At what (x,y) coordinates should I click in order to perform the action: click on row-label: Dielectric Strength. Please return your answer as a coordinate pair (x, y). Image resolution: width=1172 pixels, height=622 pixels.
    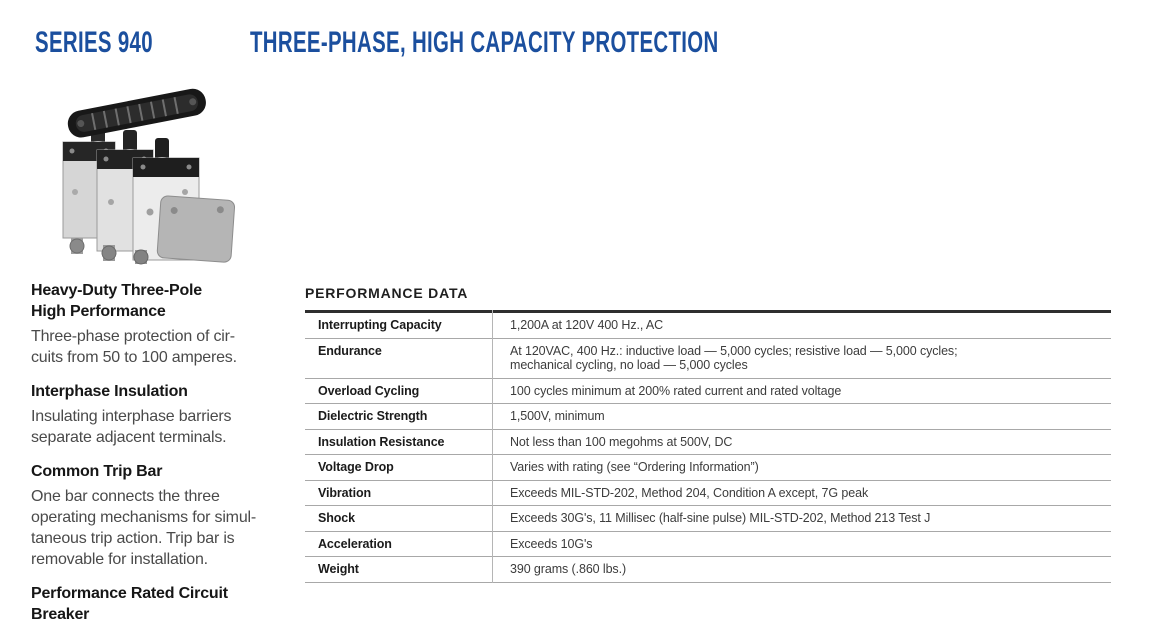
    Looking at the image, I should click on (373, 416).